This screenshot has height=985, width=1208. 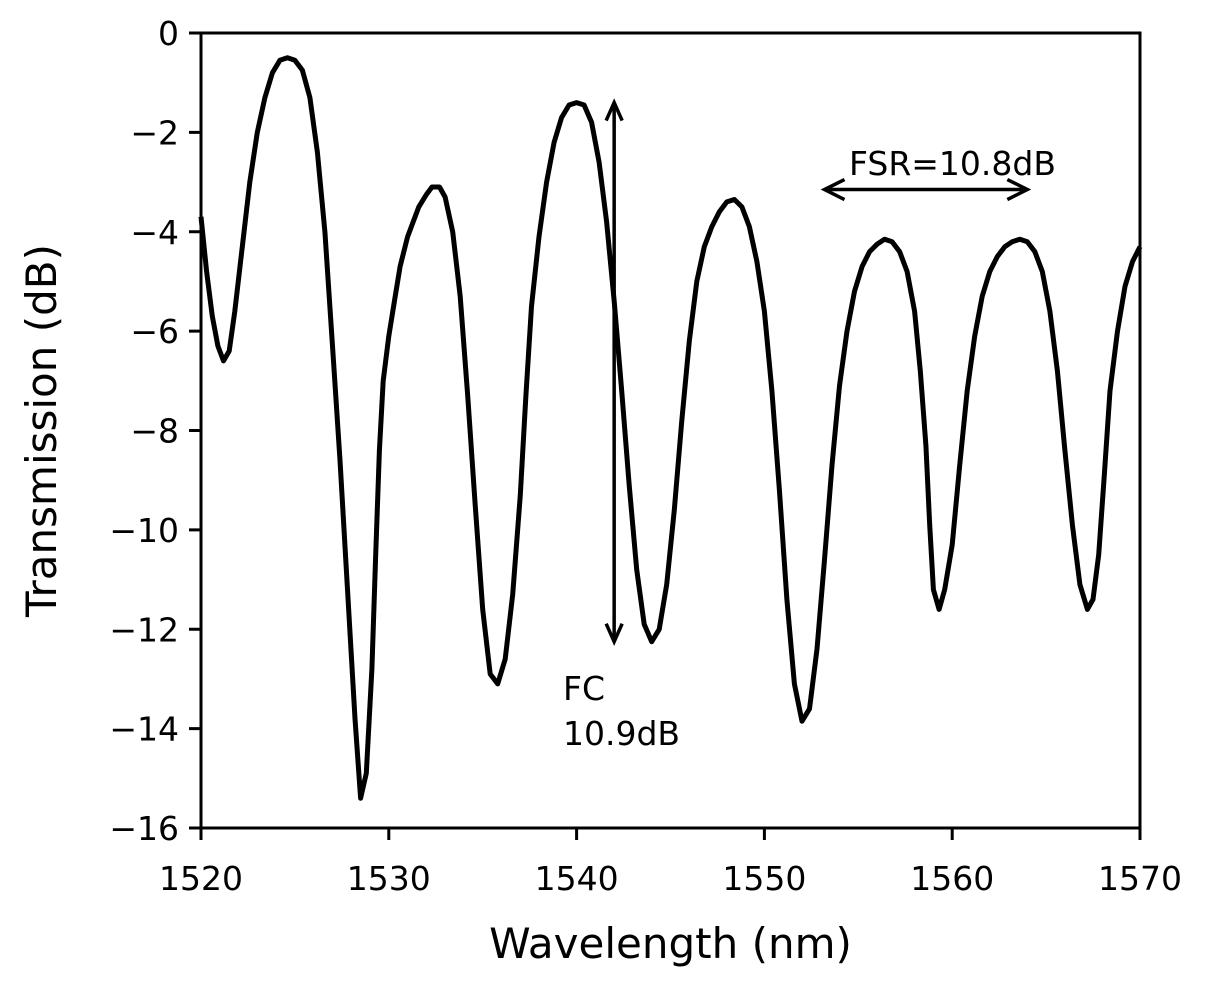 What do you see at coordinates (952, 878) in the screenshot?
I see `x-tick-label: 1560` at bounding box center [952, 878].